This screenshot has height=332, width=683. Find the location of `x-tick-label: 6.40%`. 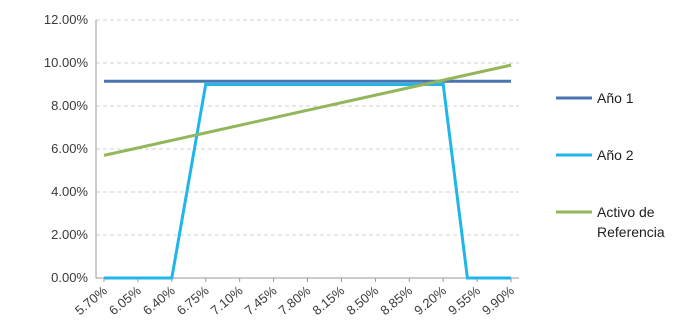

x-tick-label: 6.40% is located at coordinates (159, 300).